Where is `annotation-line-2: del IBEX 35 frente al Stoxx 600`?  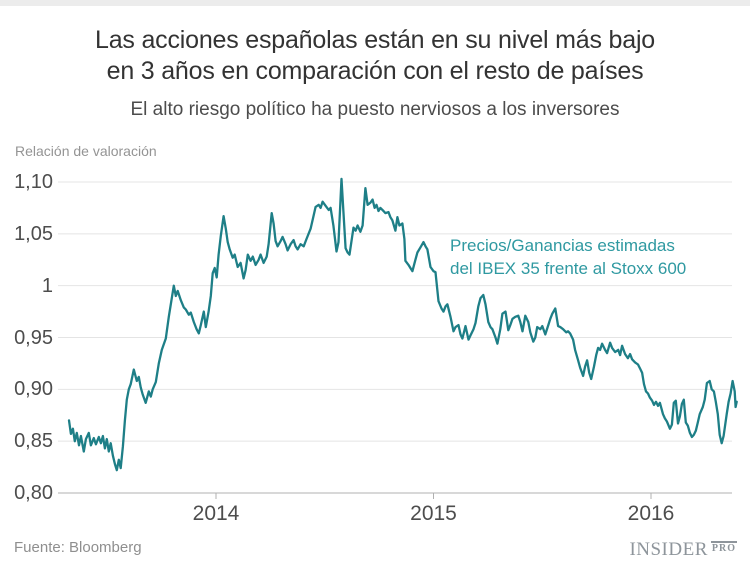 annotation-line-2: del IBEX 35 frente al Stoxx 600 is located at coordinates (568, 268).